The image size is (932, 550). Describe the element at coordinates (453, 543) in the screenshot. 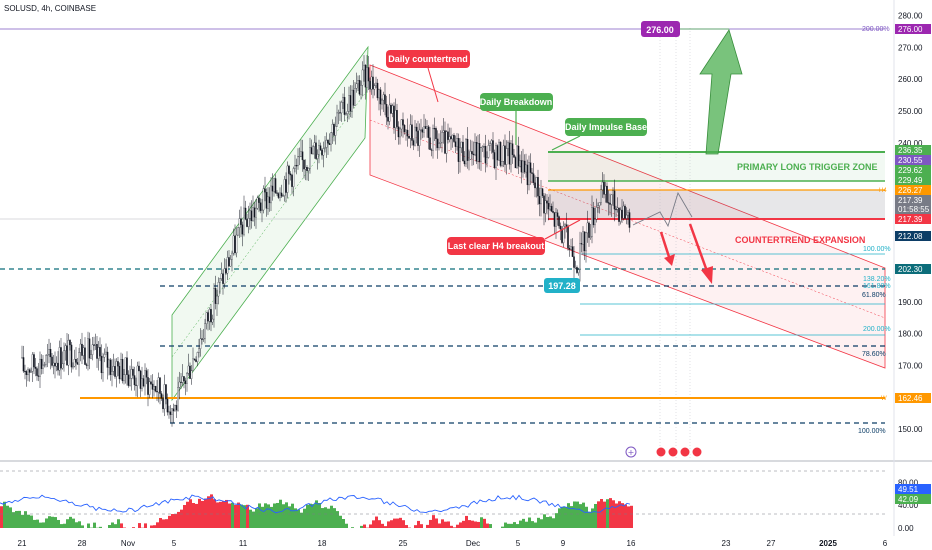

I see `time-axis: 21 28 Nov 5 11 18 25 Dec 5 9 16 23 27 2025 6` at that location.